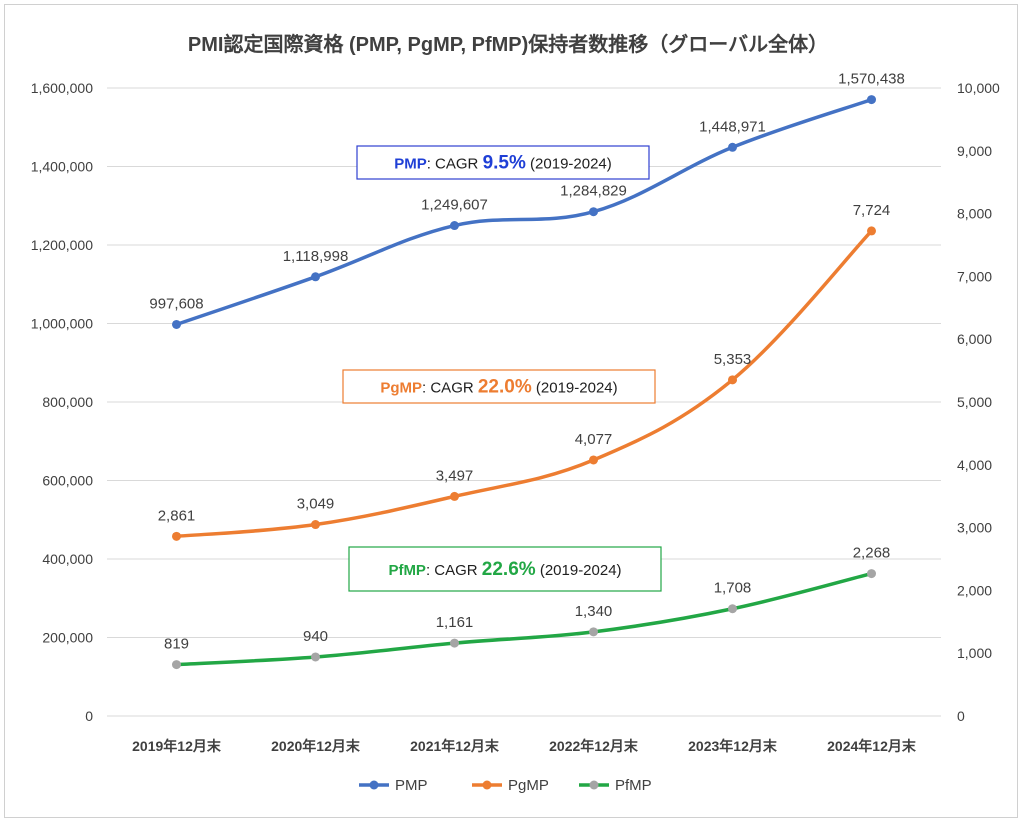 This screenshot has width=1024, height=824. I want to click on y-left-tick-label: 1,400,000, so click(62, 167).